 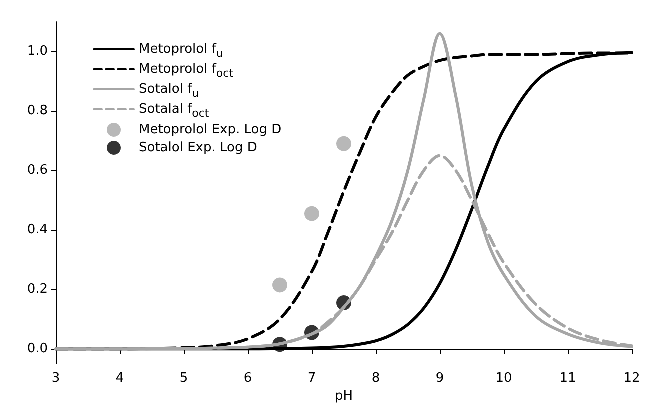 What do you see at coordinates (184, 378) in the screenshot?
I see `x-tick-label: 5` at bounding box center [184, 378].